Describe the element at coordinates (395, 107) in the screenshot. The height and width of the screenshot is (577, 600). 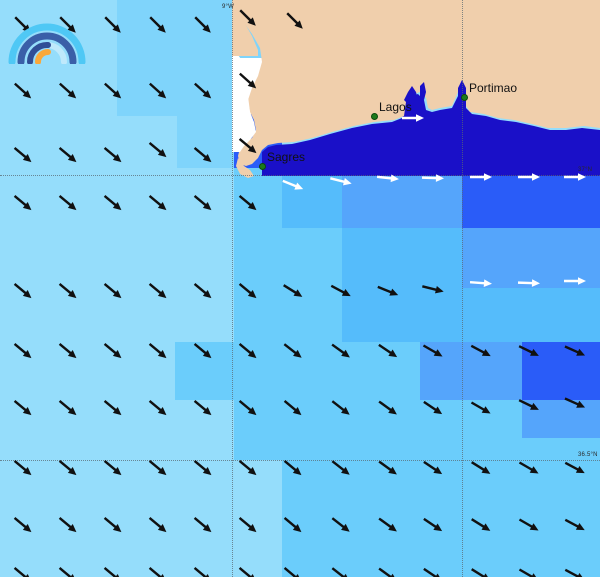
I see `city-label: Lagos` at that location.